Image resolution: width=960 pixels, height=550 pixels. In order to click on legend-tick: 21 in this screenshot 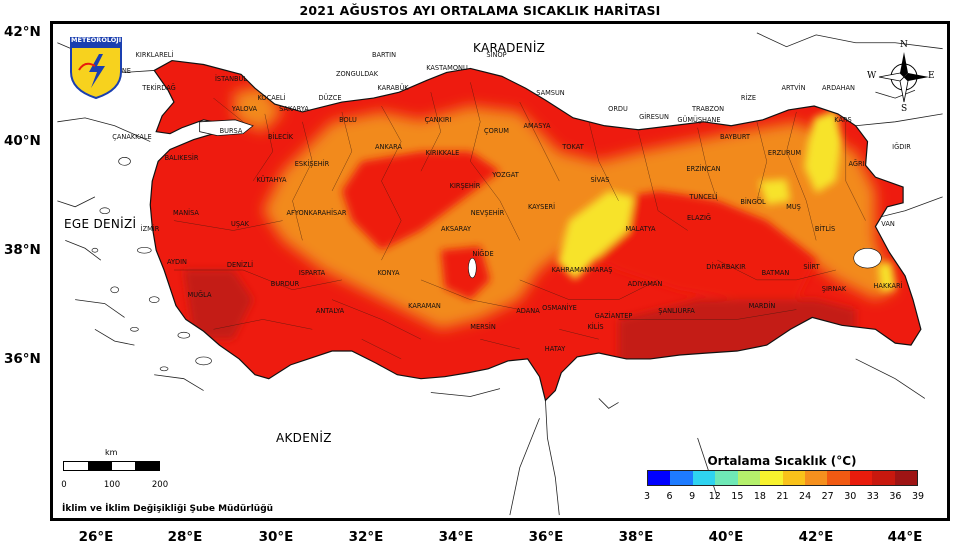, I will do `click(782, 496)`.